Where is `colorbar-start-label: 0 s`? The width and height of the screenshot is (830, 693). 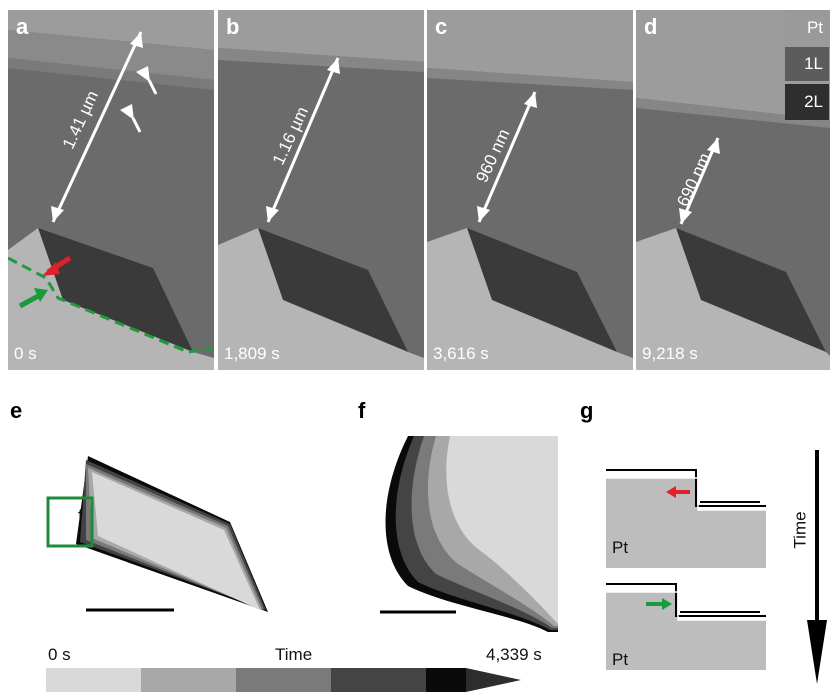 colorbar-start-label: 0 s is located at coordinates (59, 654).